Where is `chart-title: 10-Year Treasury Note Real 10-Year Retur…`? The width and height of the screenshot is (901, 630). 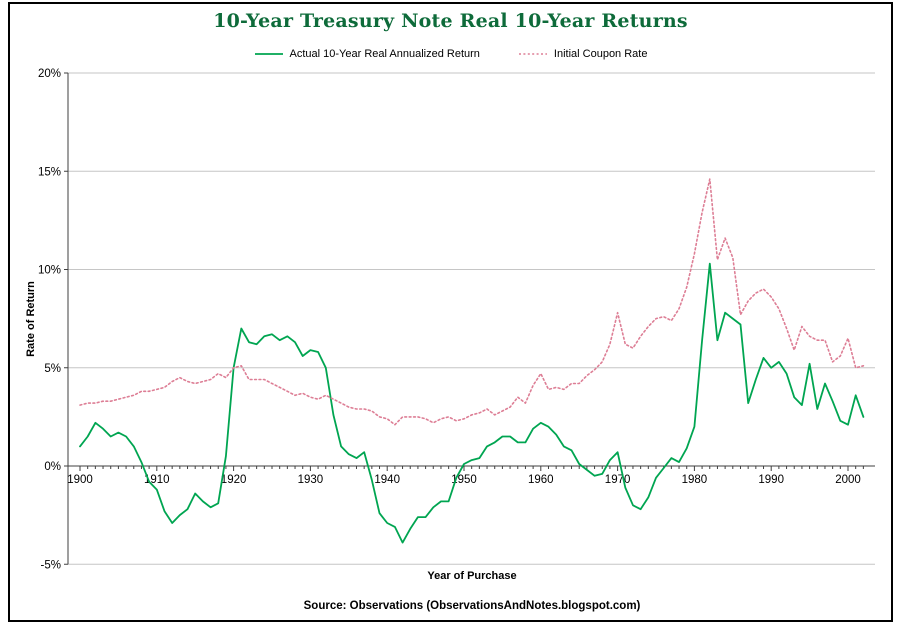 chart-title: 10-Year Treasury Note Real 10-Year Retur… is located at coordinates (450, 21).